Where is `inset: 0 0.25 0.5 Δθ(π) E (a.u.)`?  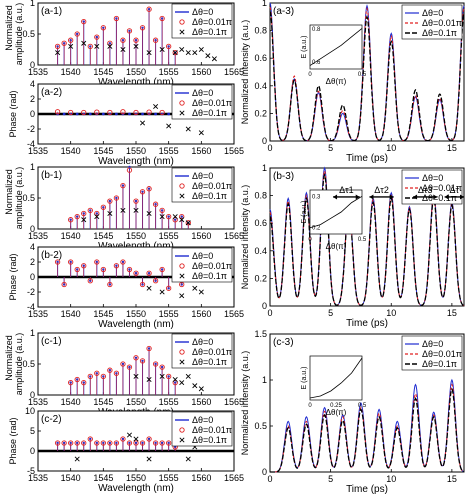
inset: 0 0.25 0.5 Δθ(π) E (a.u.) is located at coordinates (334, 386).